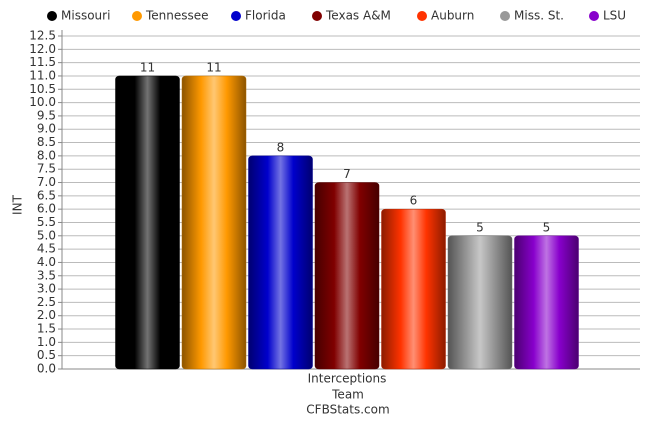  Describe the element at coordinates (358, 16) in the screenshot. I see `legend-label: Texas A&M` at that location.